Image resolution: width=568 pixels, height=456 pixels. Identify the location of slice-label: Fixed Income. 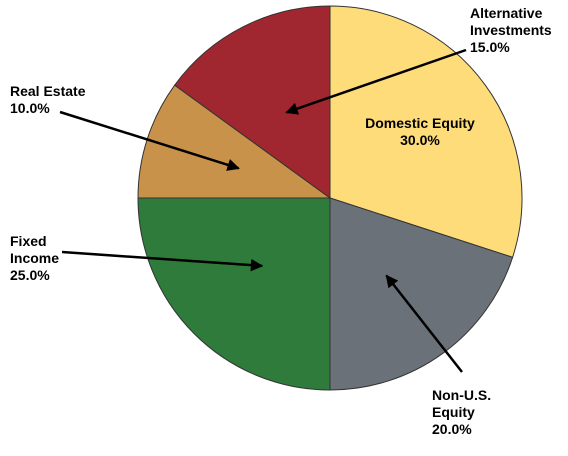
(34, 249).